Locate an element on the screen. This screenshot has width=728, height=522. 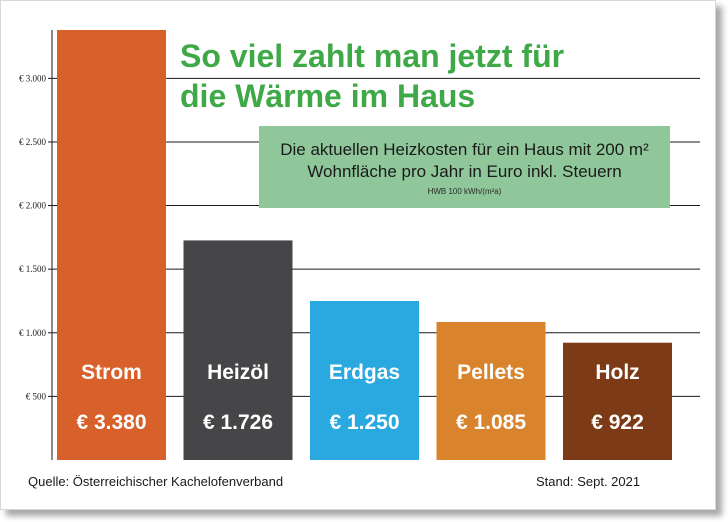
y-tick-label: € 2.500 is located at coordinates (33, 142).